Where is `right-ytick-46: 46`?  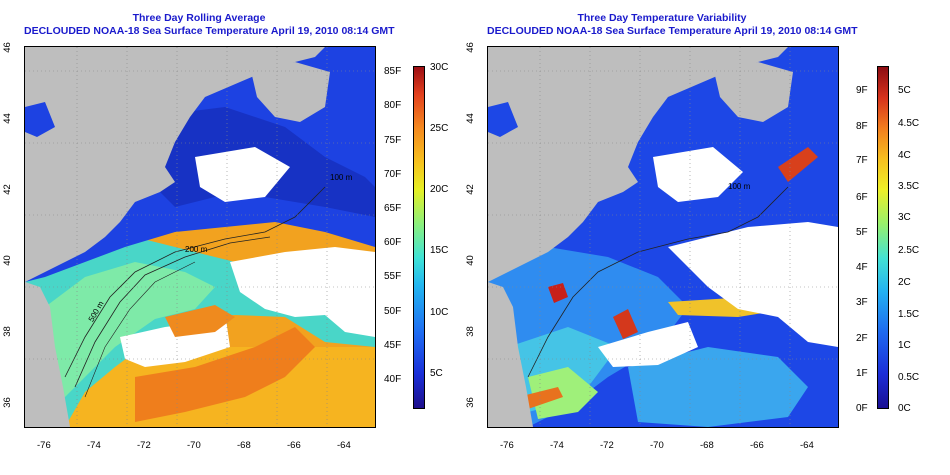 right-ytick-46: 46 is located at coordinates (470, 47).